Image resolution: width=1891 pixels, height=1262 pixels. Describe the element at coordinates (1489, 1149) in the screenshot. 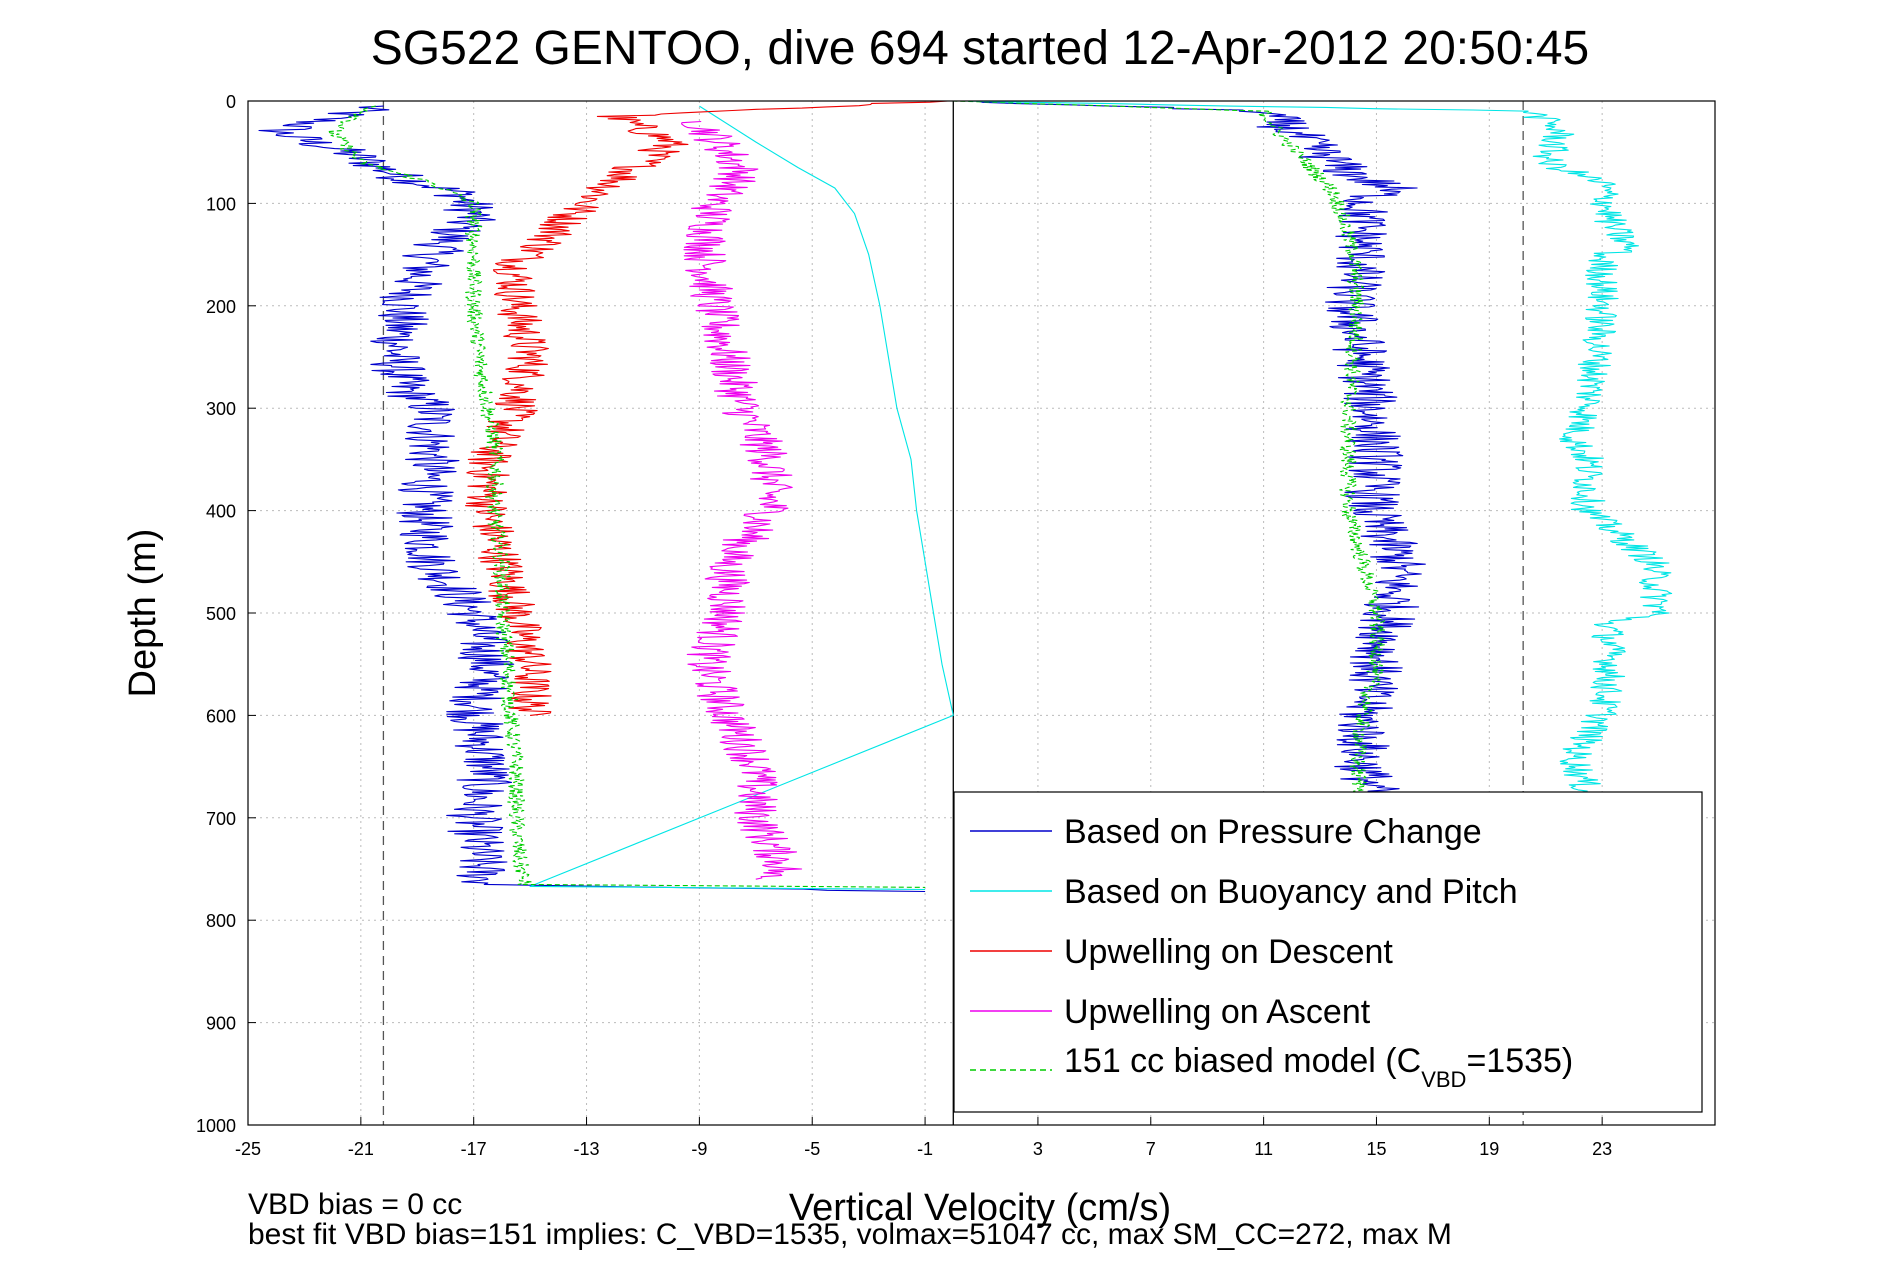

I see `x-tick-label: 19` at that location.